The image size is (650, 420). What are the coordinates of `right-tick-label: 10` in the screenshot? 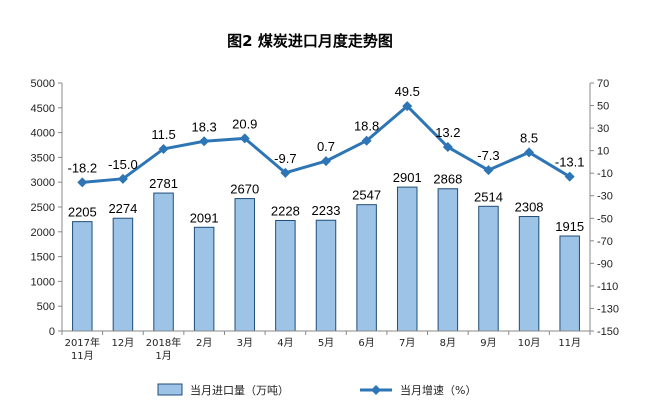 It's located at (603, 152).